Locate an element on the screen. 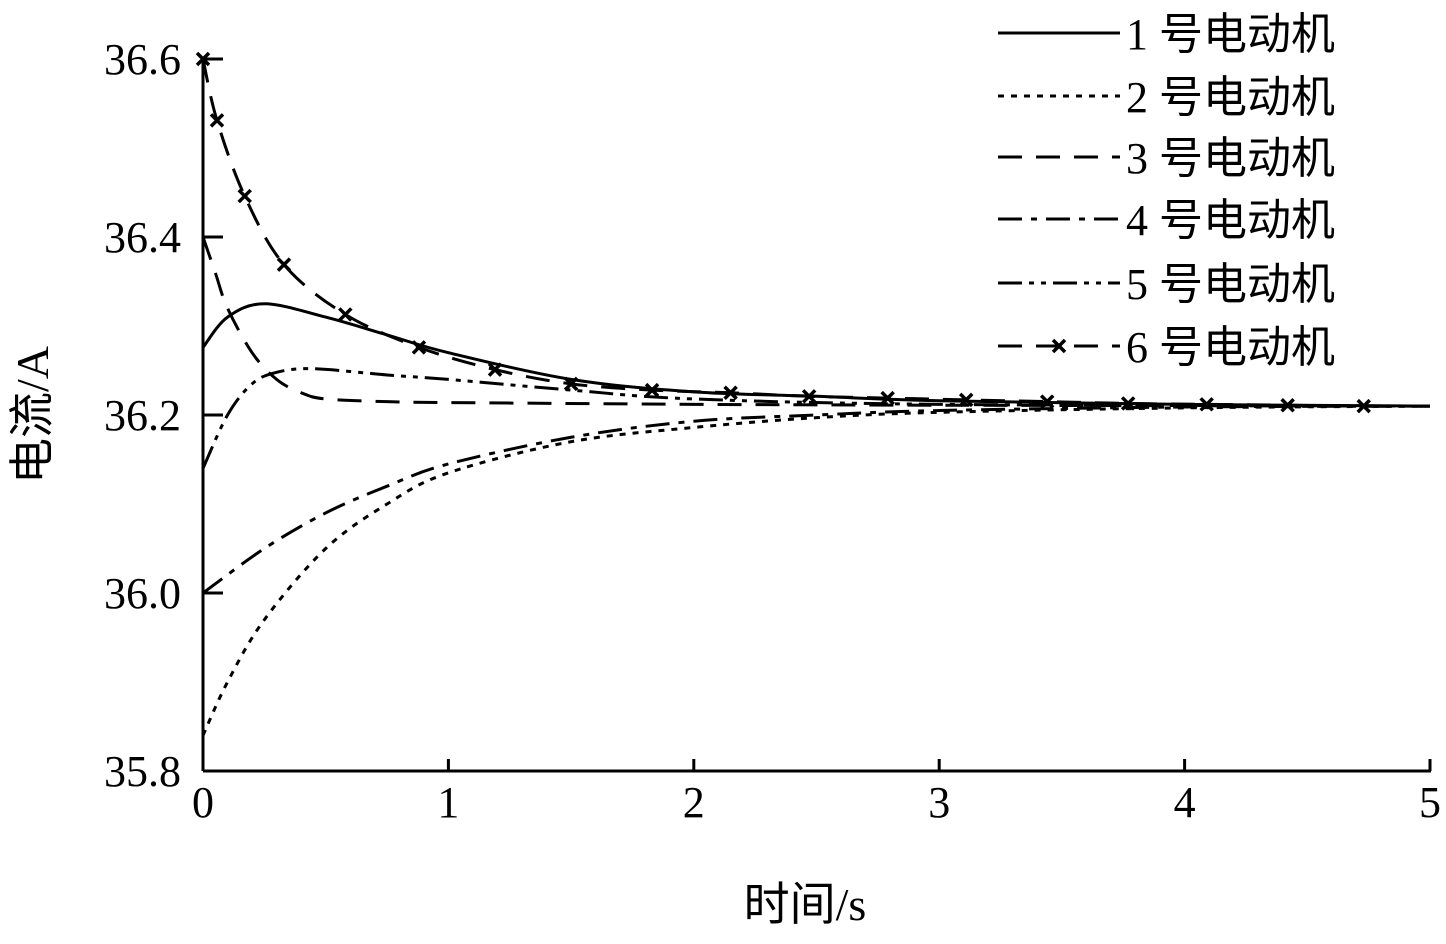 The height and width of the screenshot is (944, 1446). legend-item-6: 6 号电动机 is located at coordinates (1166, 347).